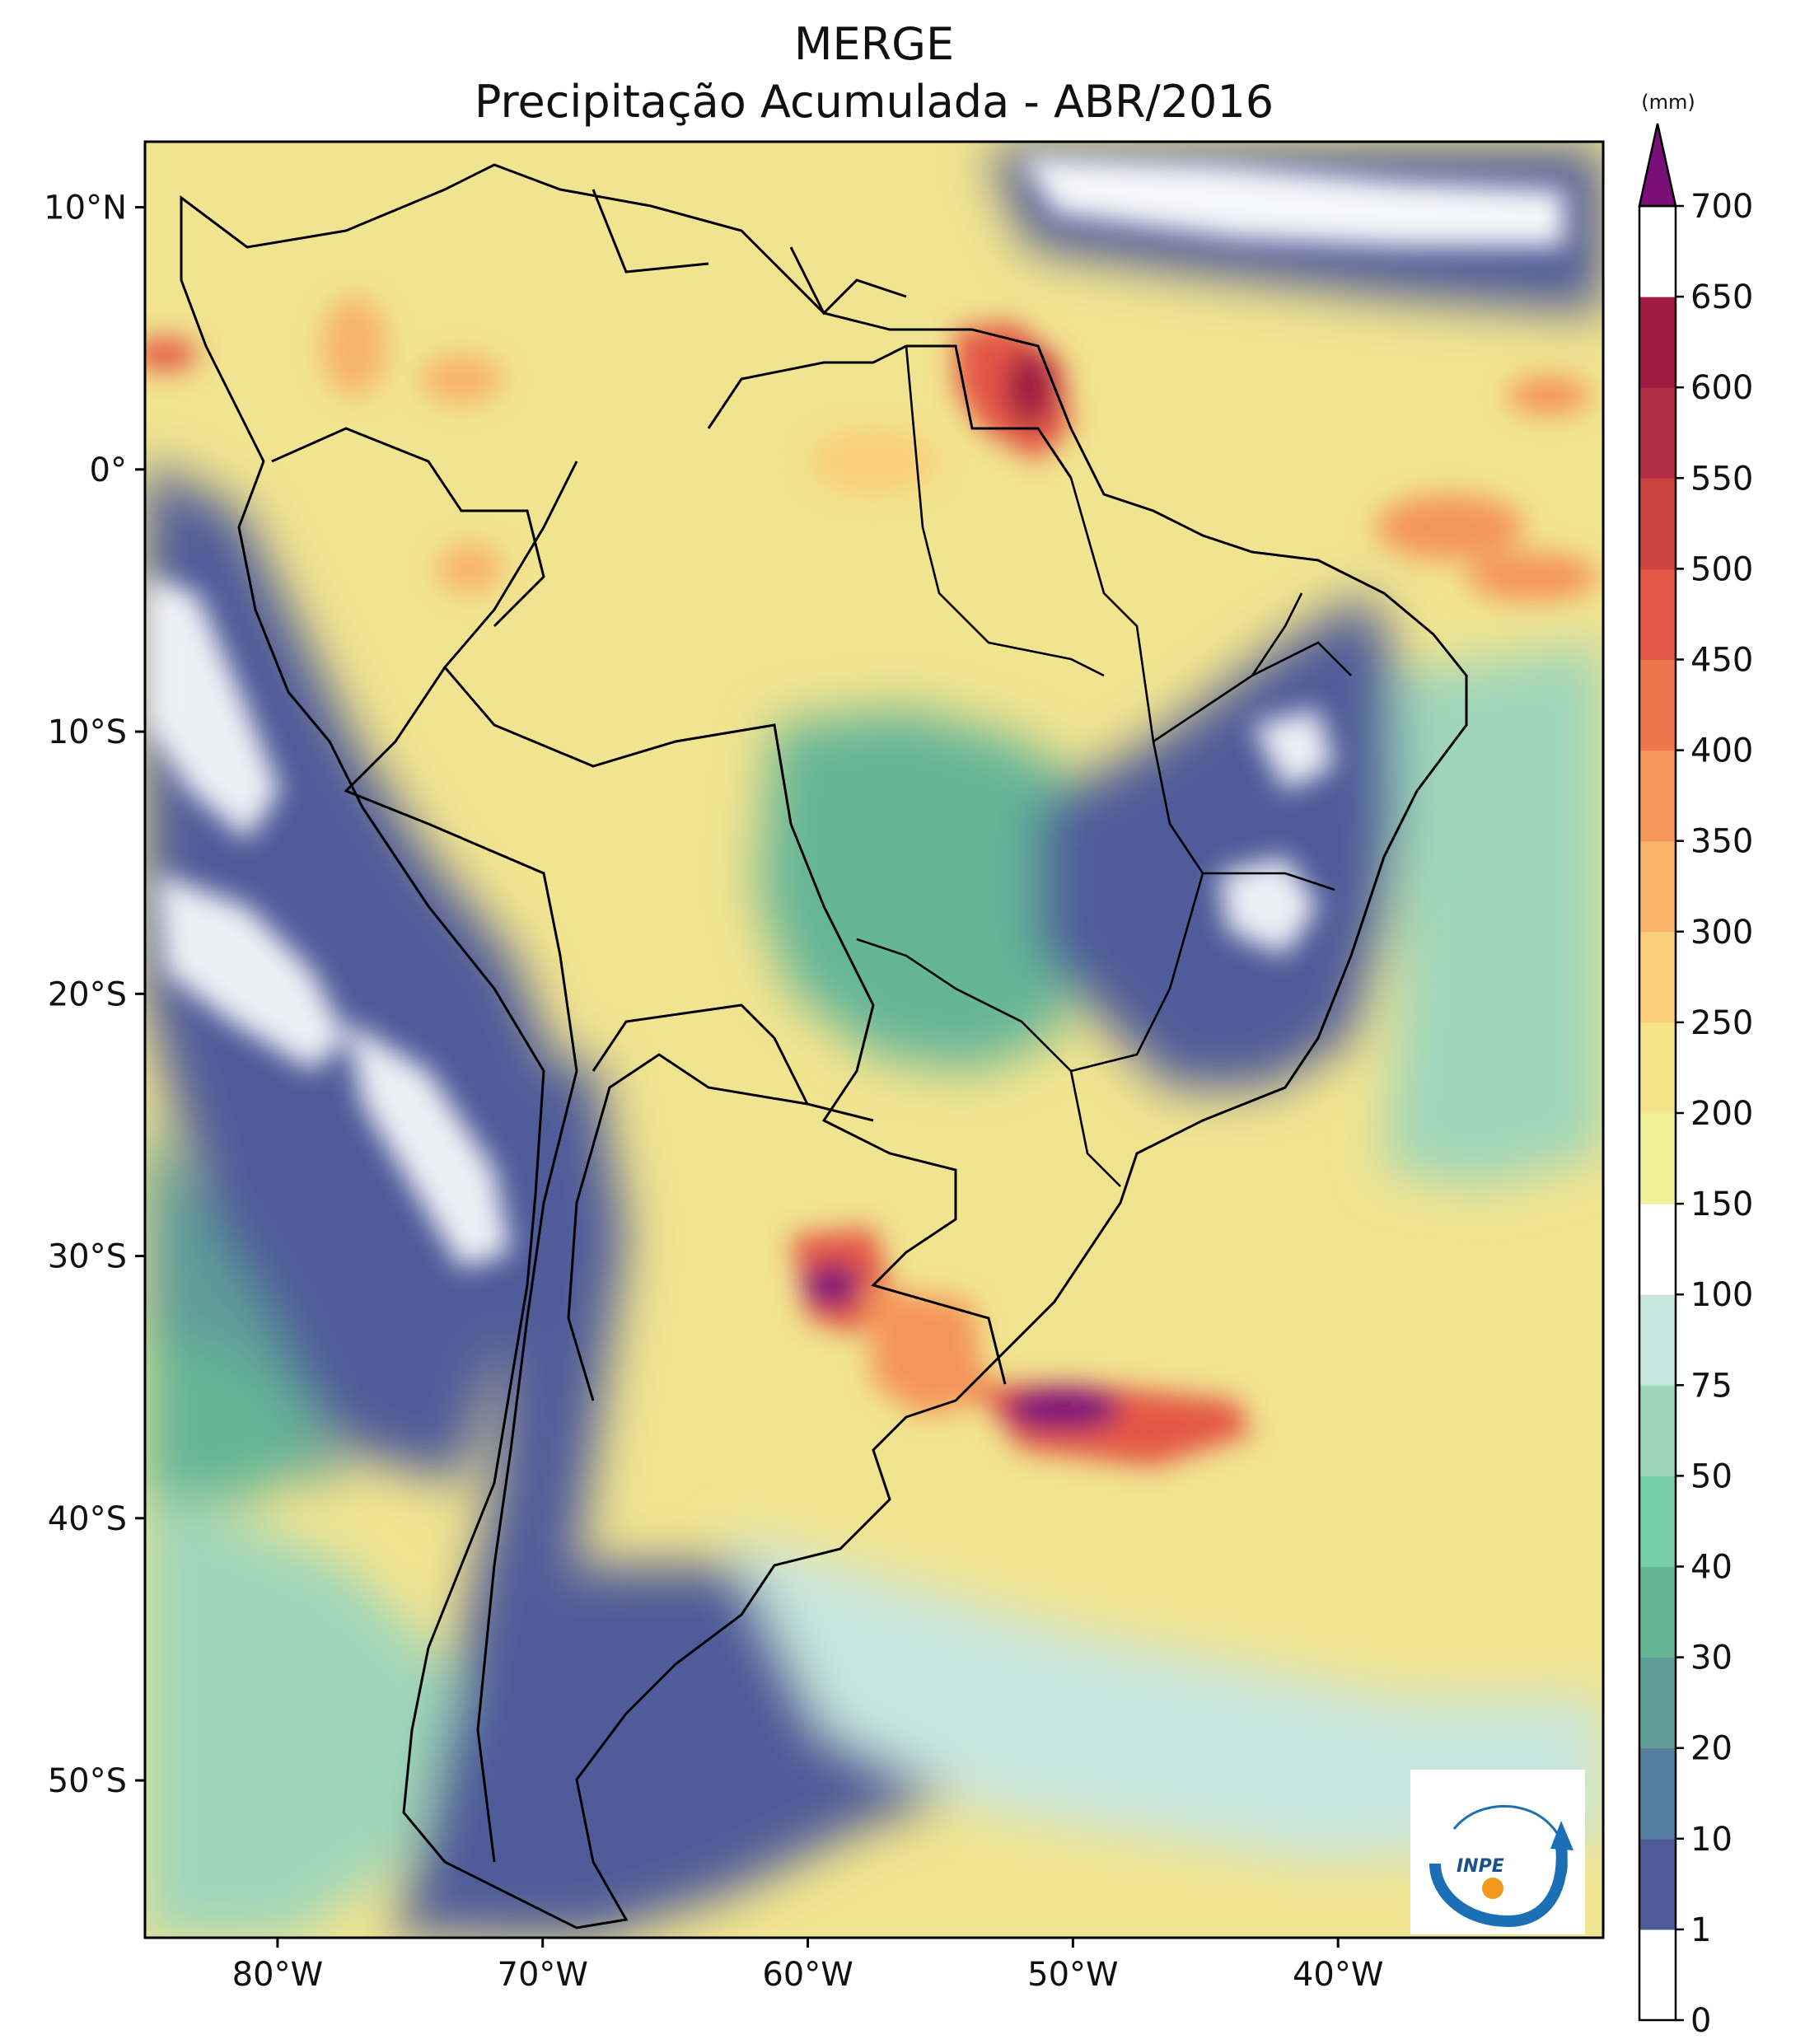  I want to click on colorbar-unit: (mm), so click(1668, 102).